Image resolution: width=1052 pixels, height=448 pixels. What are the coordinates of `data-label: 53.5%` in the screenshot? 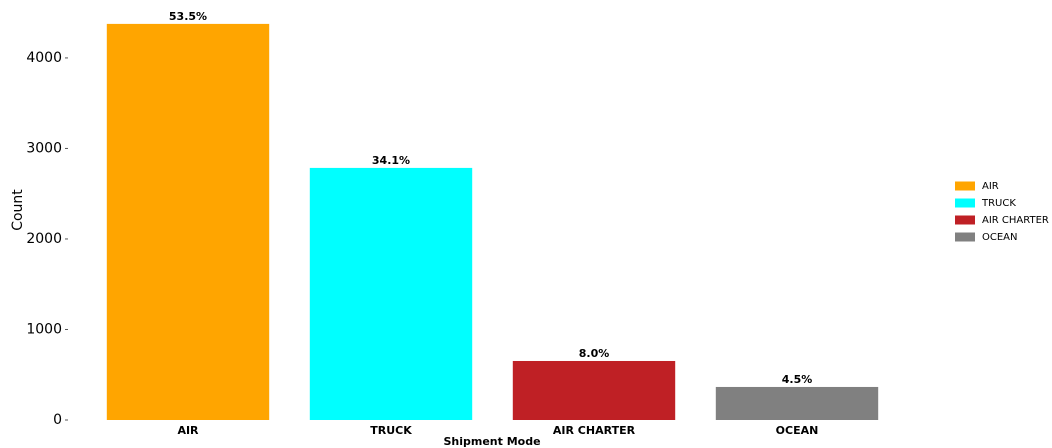 It's located at (188, 16).